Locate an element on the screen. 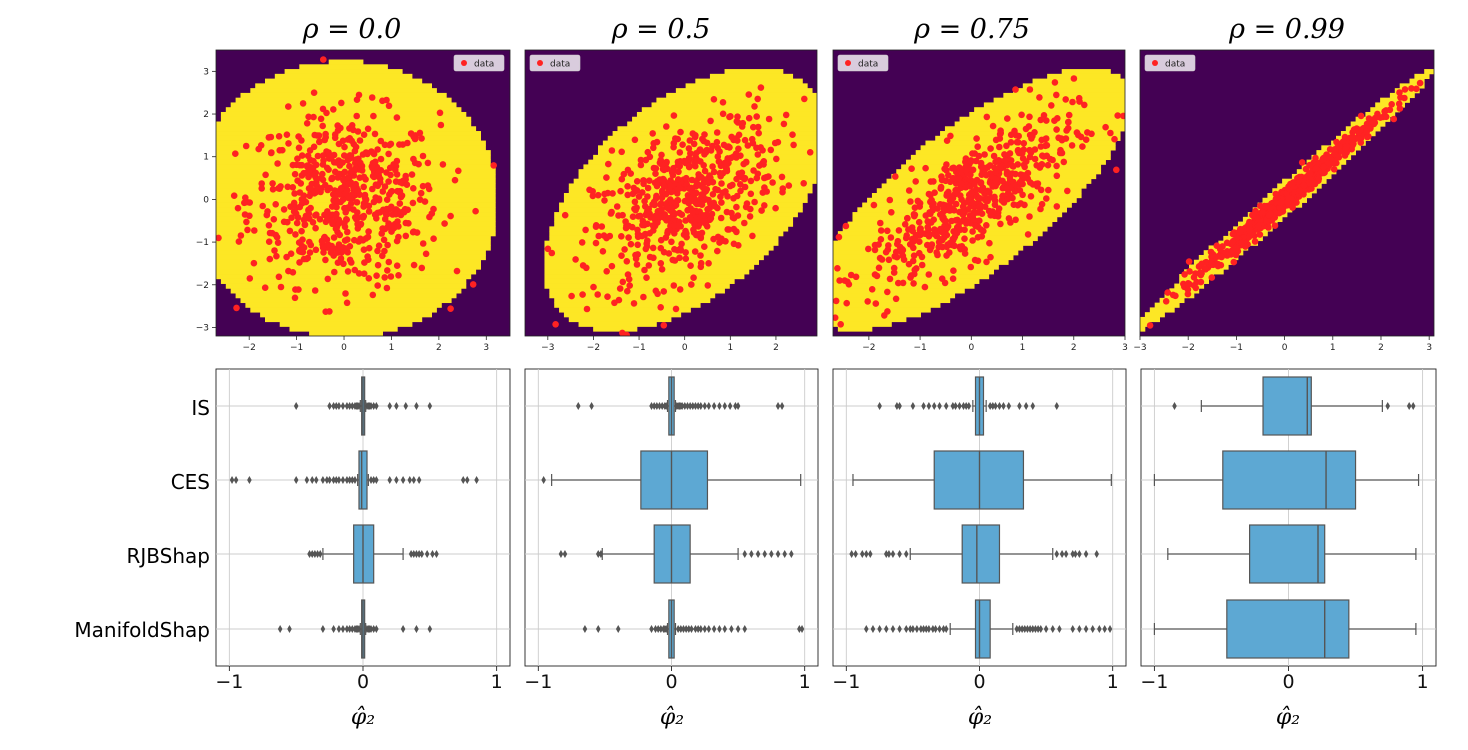 The height and width of the screenshot is (750, 1468). x-tick-label: −1 is located at coordinates (638, 348).